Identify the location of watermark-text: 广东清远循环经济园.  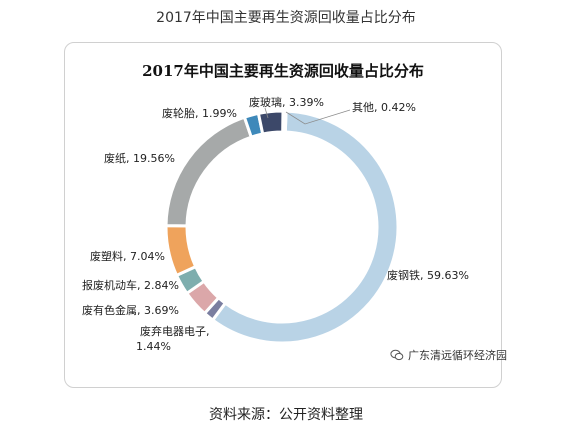
(457, 355).